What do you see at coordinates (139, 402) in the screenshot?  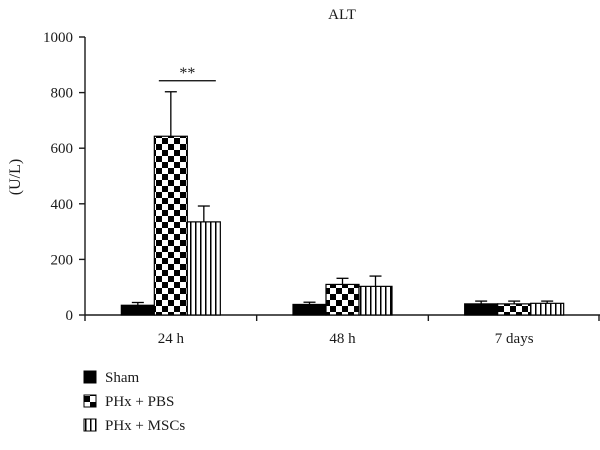 I see `legend-label: PHx + PBS` at bounding box center [139, 402].